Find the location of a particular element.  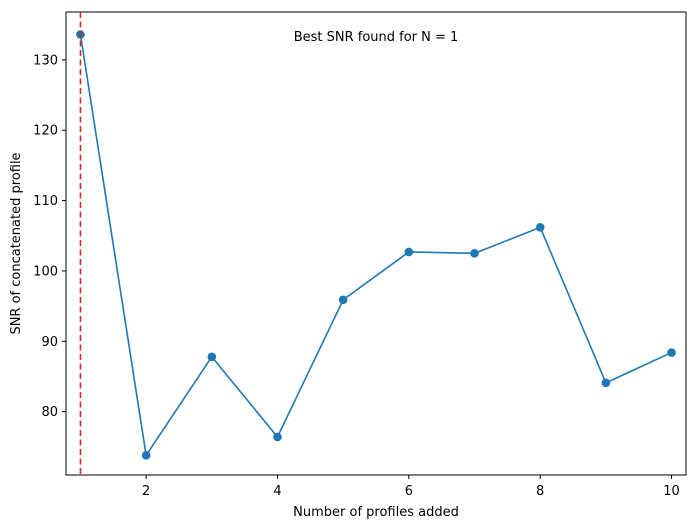

y-tick-label: 120 is located at coordinates (45, 131).